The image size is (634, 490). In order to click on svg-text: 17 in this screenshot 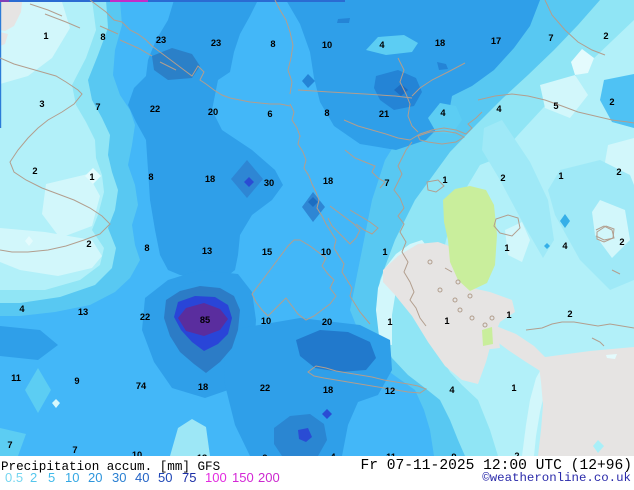, I will do `click(496, 41)`.